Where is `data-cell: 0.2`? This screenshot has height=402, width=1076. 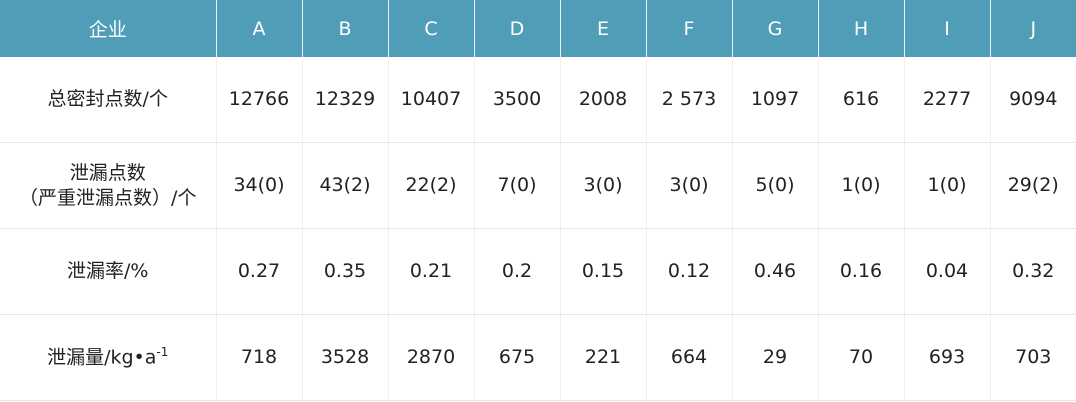 data-cell: 0.2 is located at coordinates (516, 271).